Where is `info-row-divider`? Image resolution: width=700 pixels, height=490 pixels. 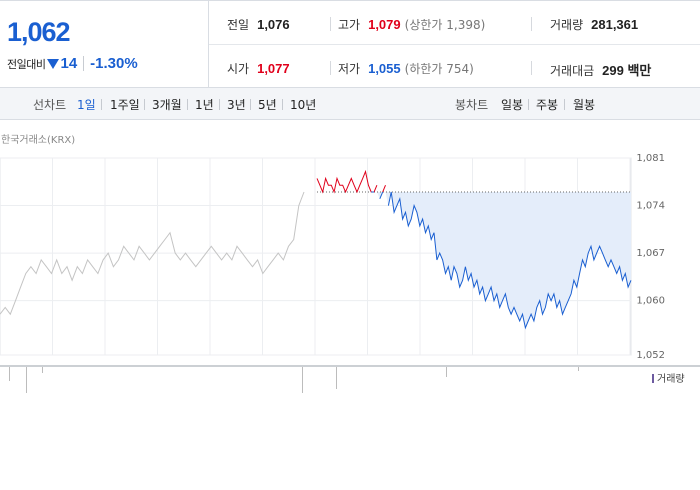 info-row-divider is located at coordinates (454, 44).